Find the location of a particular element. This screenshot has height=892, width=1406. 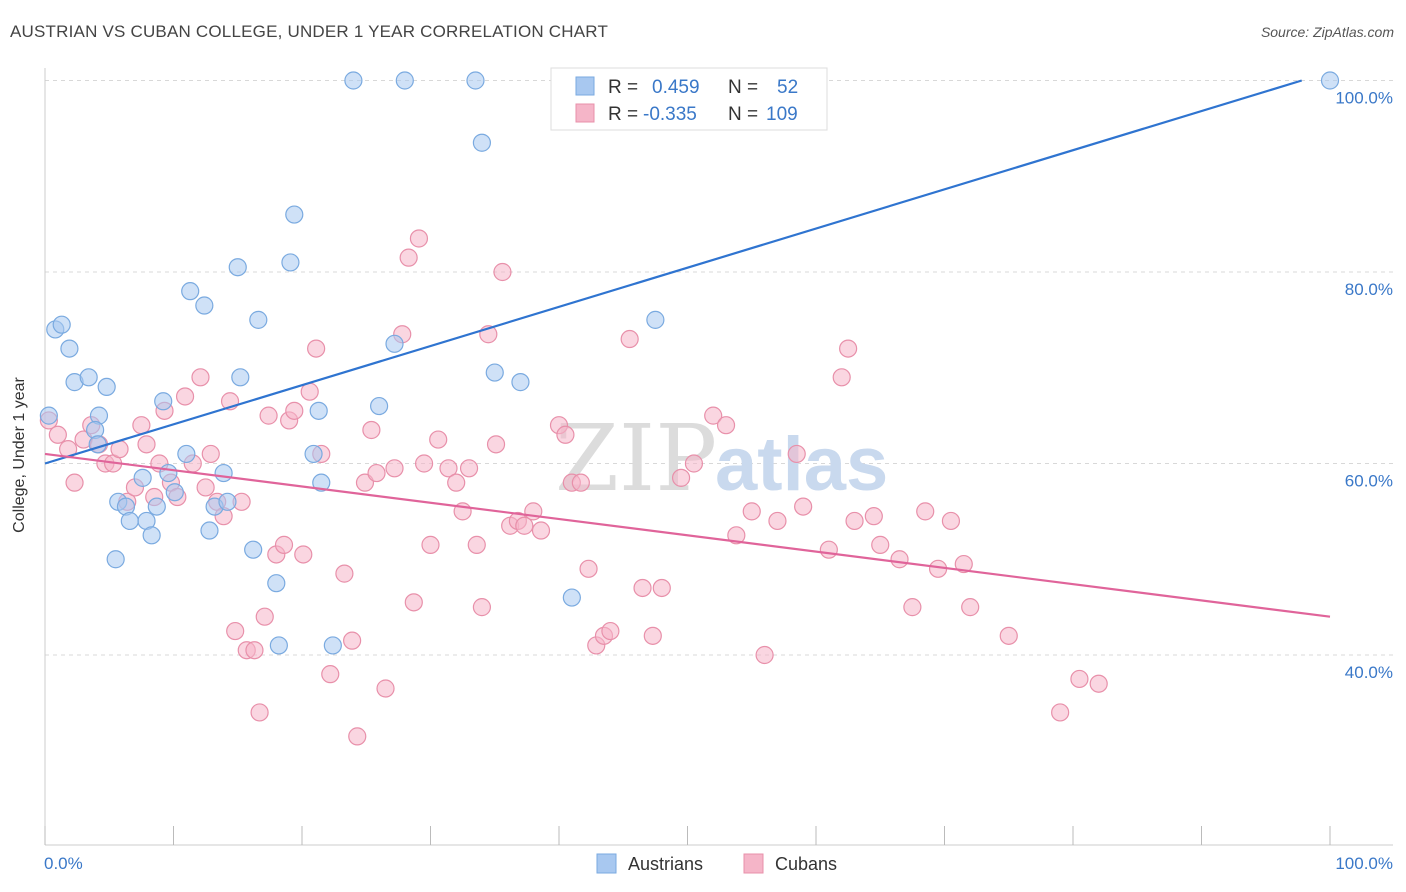

cubans-stats-swatch is located at coordinates (585, 113).